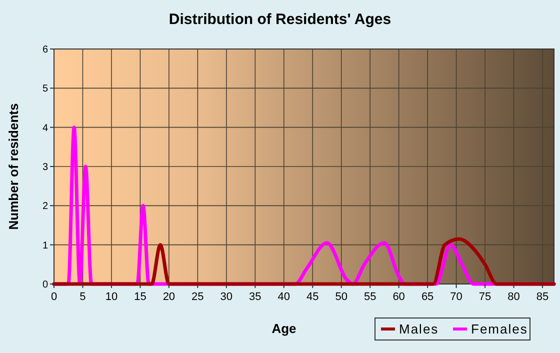 Image resolution: width=560 pixels, height=353 pixels. What do you see at coordinates (45, 206) in the screenshot?
I see `y-tick-label: 2` at bounding box center [45, 206].